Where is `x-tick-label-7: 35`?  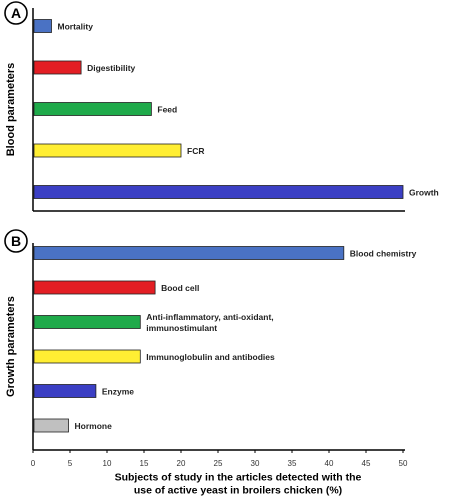 x-tick-label-7: 35 is located at coordinates (292, 463).